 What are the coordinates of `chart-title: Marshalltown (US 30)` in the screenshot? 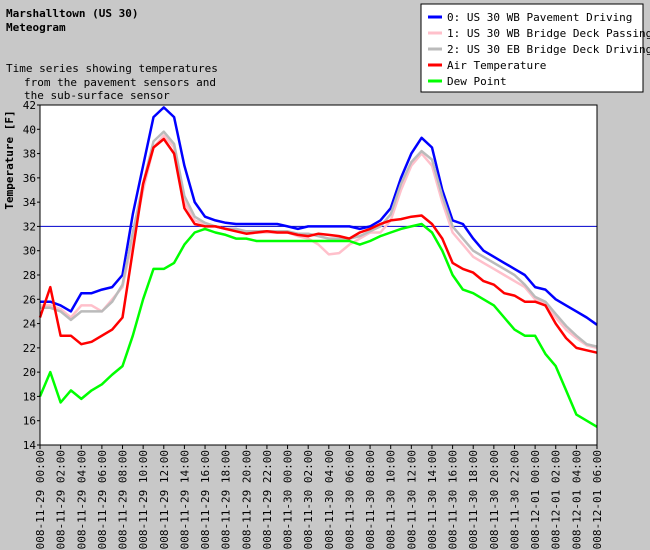 It's located at (72, 13).